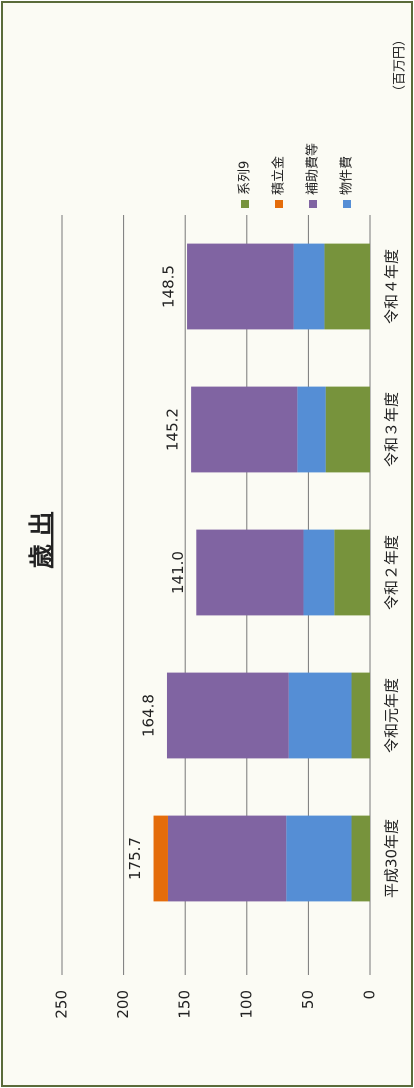 This screenshot has height=1088, width=414. I want to click on x-tick-label: 令和元年度, so click(392, 715).